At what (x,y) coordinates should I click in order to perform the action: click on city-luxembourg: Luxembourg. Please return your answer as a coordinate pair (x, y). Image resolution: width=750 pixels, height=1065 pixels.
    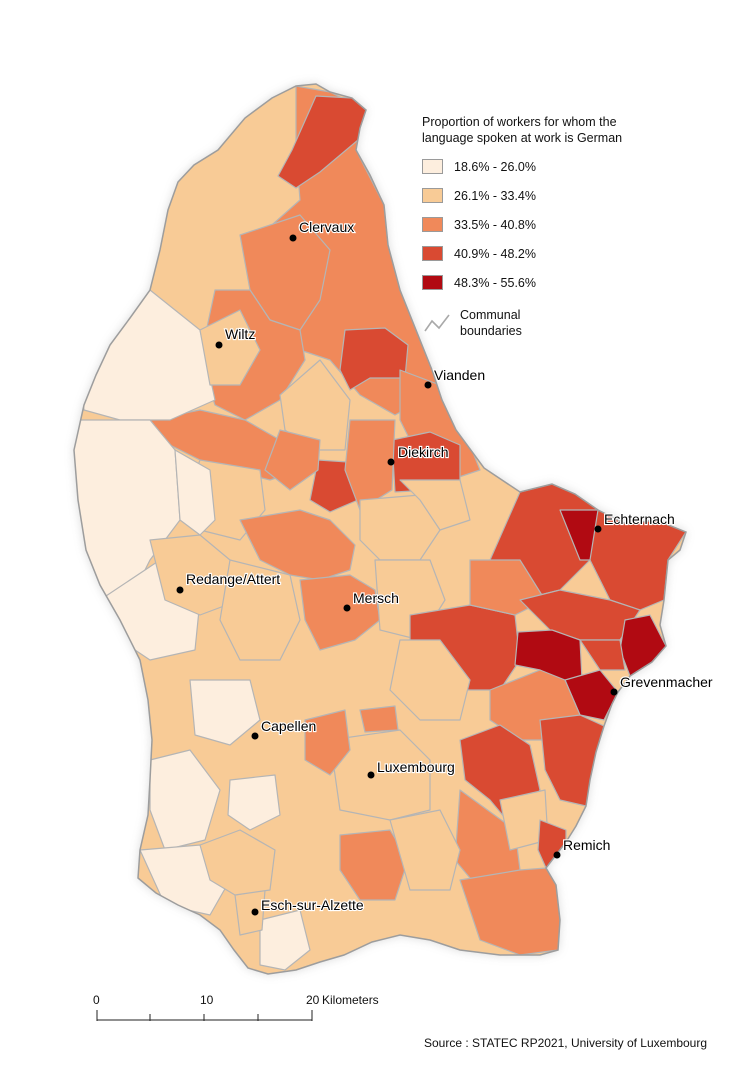
    Looking at the image, I should click on (411, 768).